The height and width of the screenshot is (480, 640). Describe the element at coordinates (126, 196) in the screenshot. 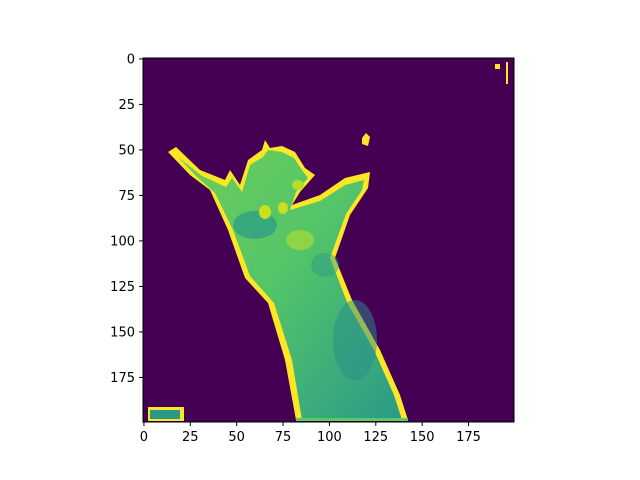

I see `y-tick-label: 75` at that location.